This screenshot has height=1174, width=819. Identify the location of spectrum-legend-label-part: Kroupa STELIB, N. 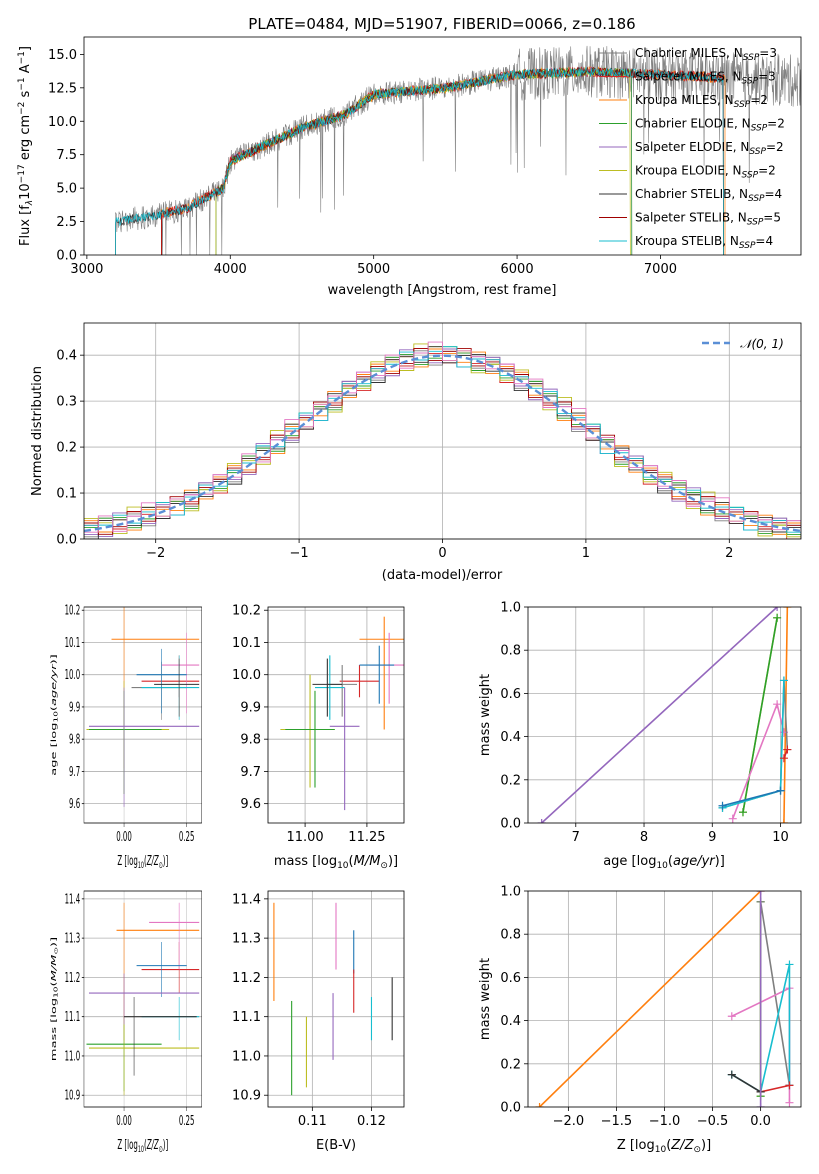
(687, 241).